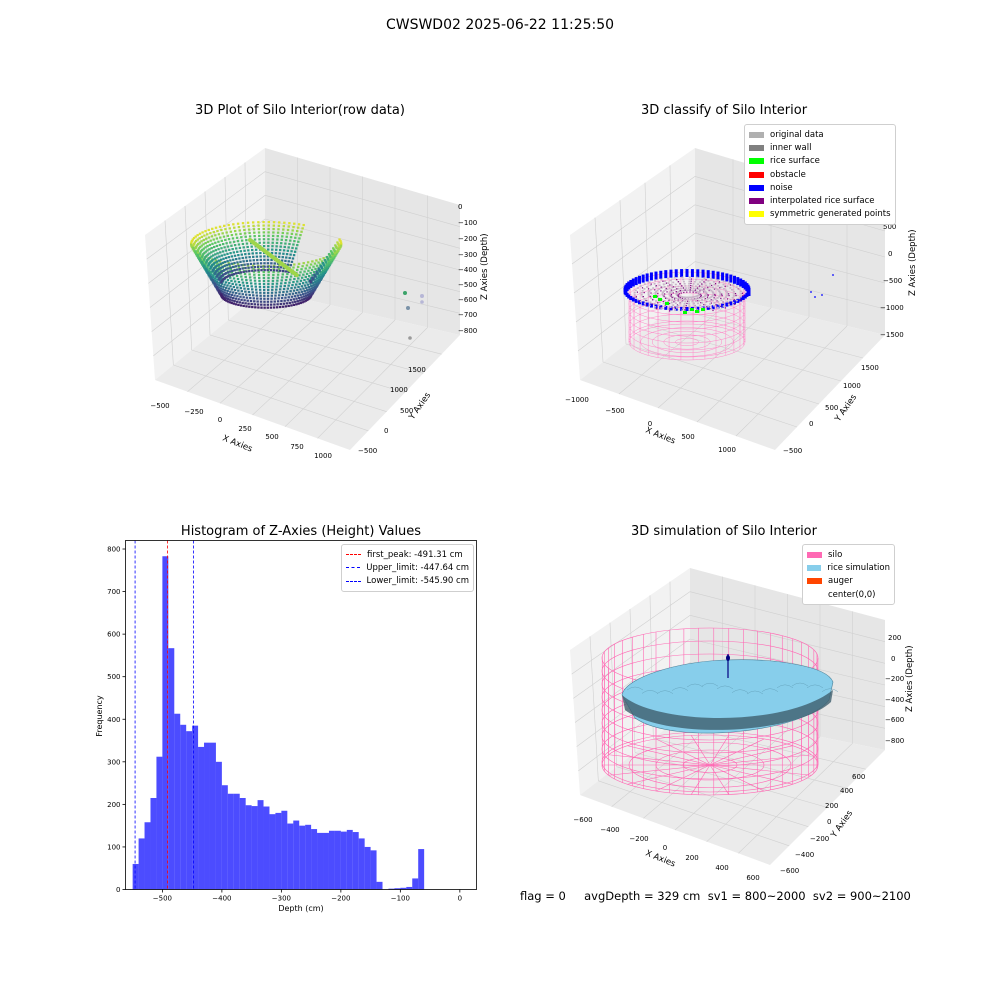  Describe the element at coordinates (822, 201) in the screenshot. I see `legend-label: interpolated rice surface` at that location.